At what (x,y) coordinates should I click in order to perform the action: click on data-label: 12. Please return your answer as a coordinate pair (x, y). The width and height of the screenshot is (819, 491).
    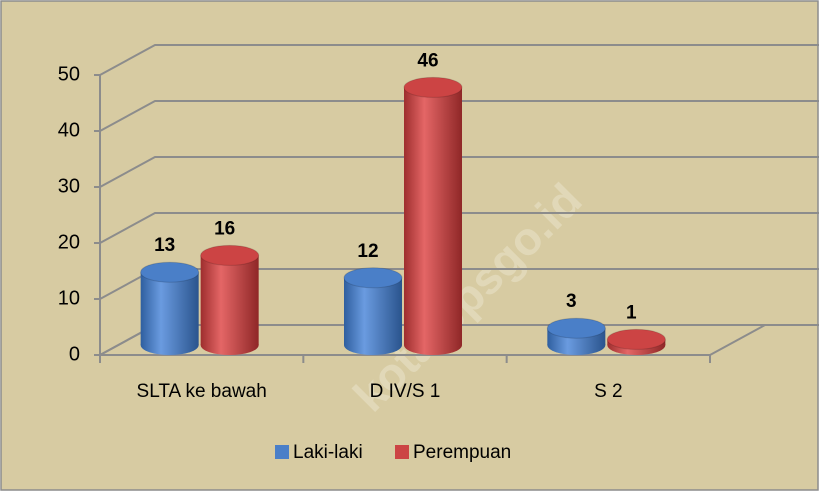
    Looking at the image, I should click on (367, 251).